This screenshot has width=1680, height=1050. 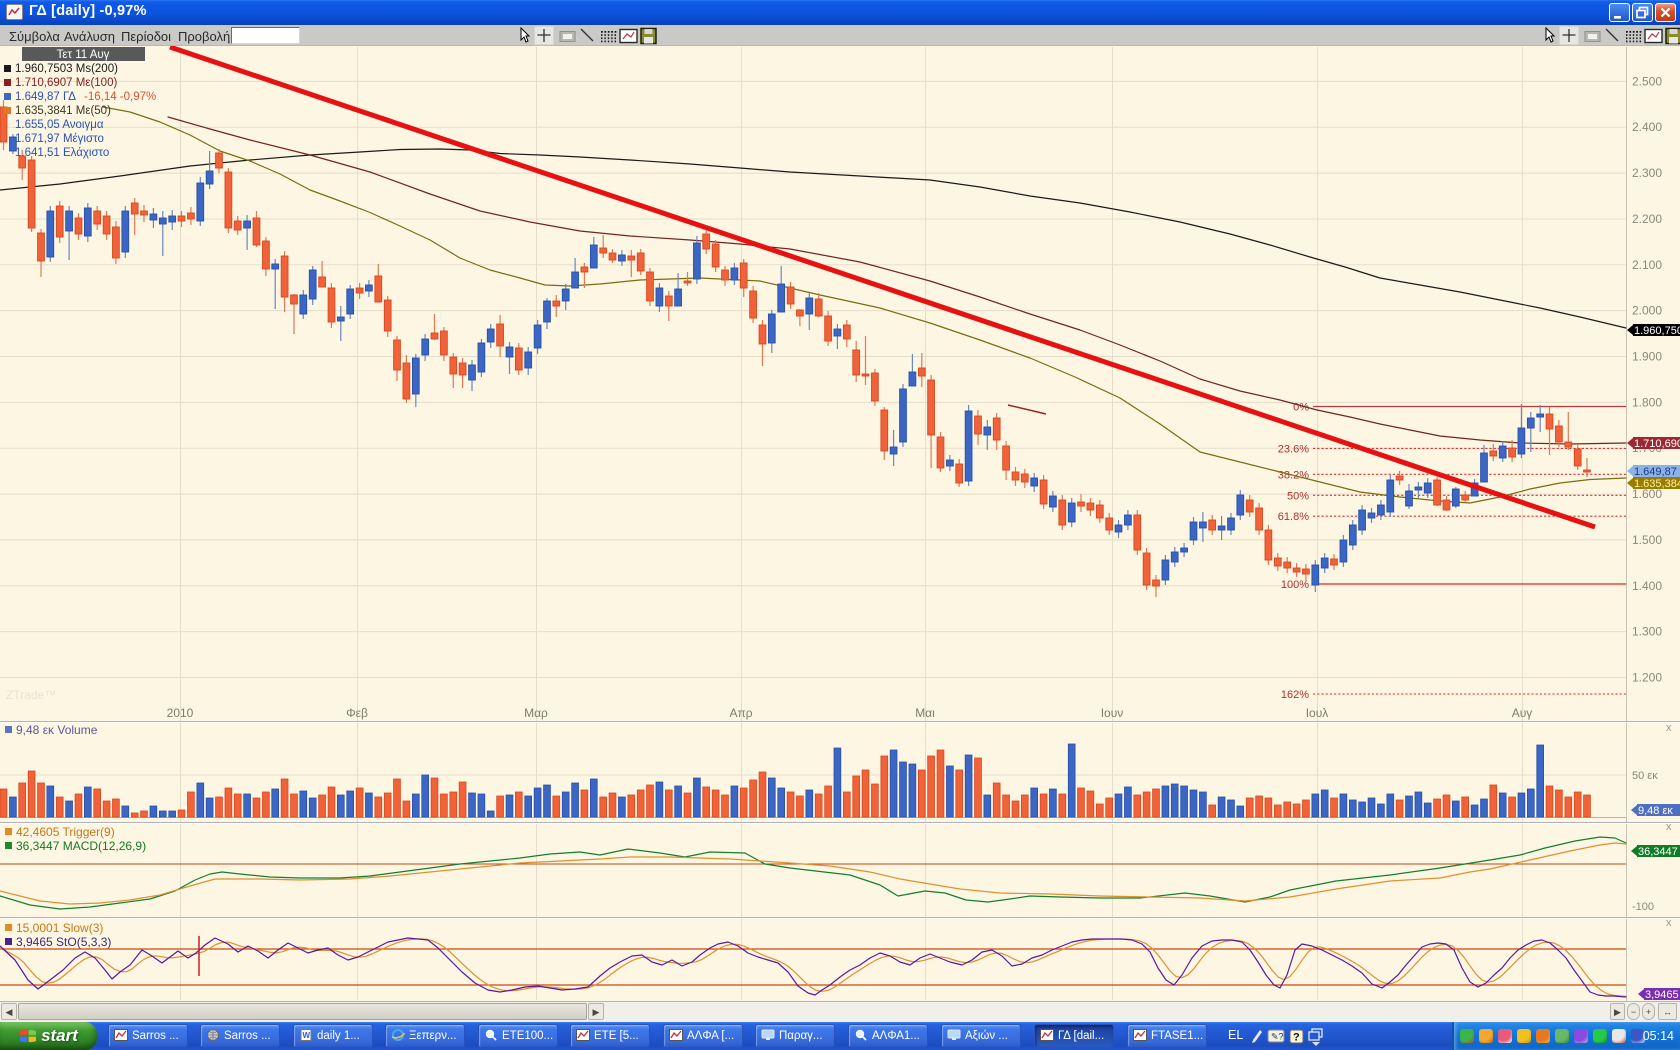 I want to click on svg-text: 2.000, so click(x=1647, y=311).